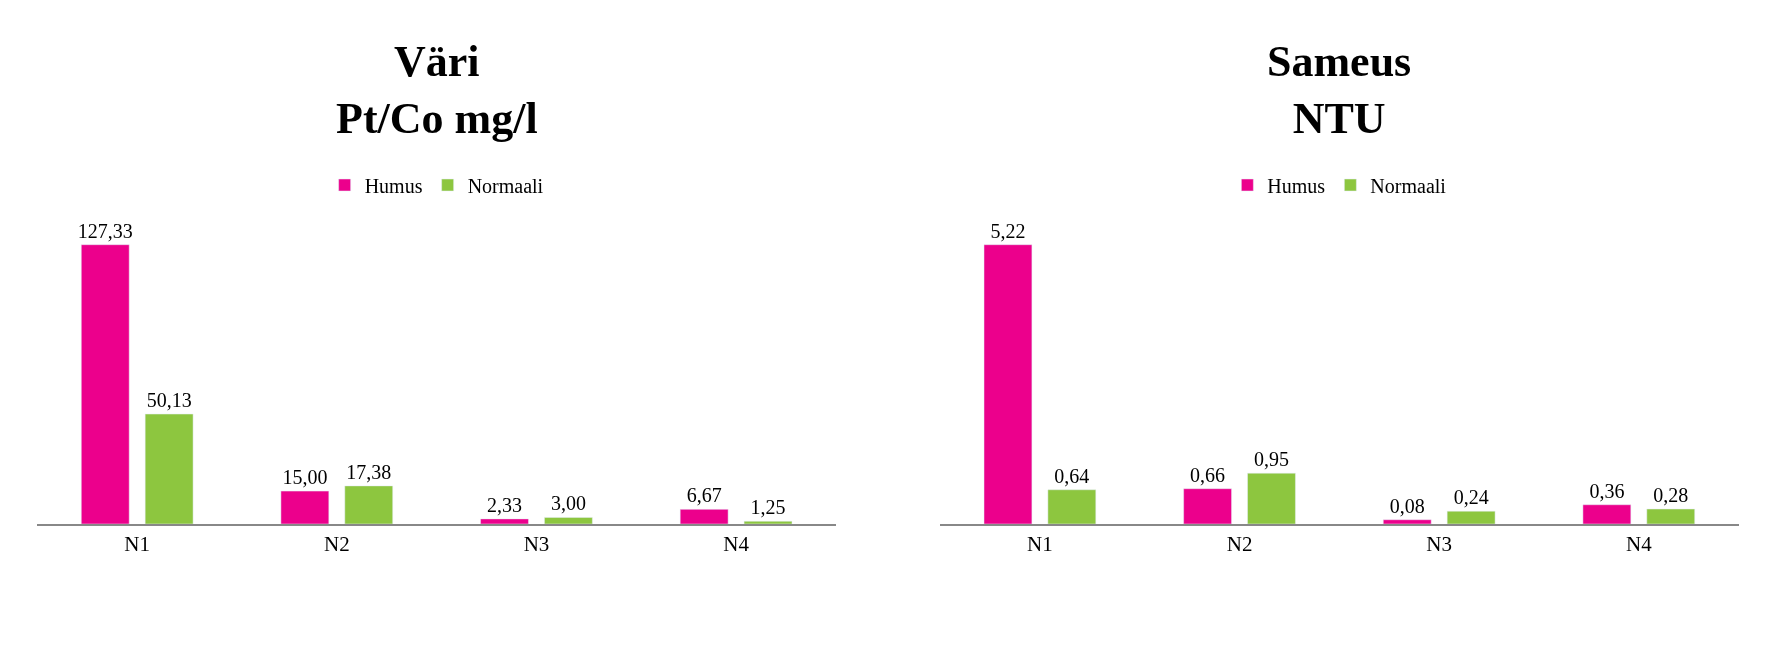  What do you see at coordinates (704, 495) in the screenshot?
I see `data-label: 6,67` at bounding box center [704, 495].